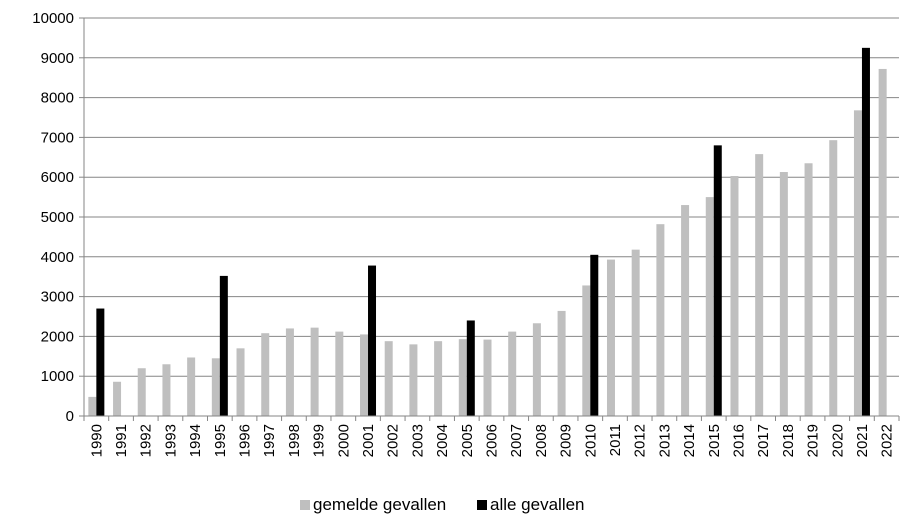  I want to click on y-tick-label: 2000, so click(57, 336).